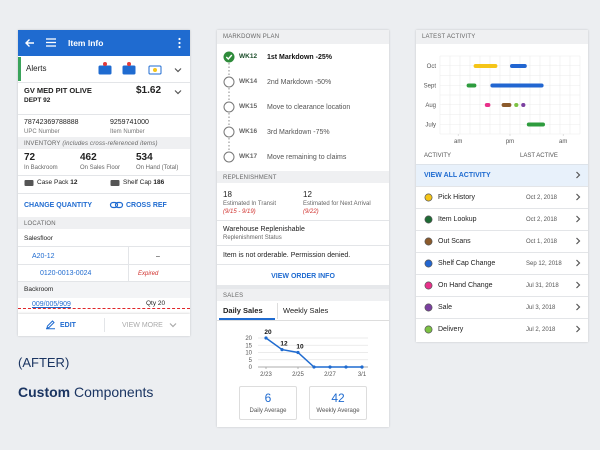 The image size is (600, 450). Describe the element at coordinates (144, 183) in the screenshot. I see `shelf_cap-text: Shelf Cap 186` at that location.